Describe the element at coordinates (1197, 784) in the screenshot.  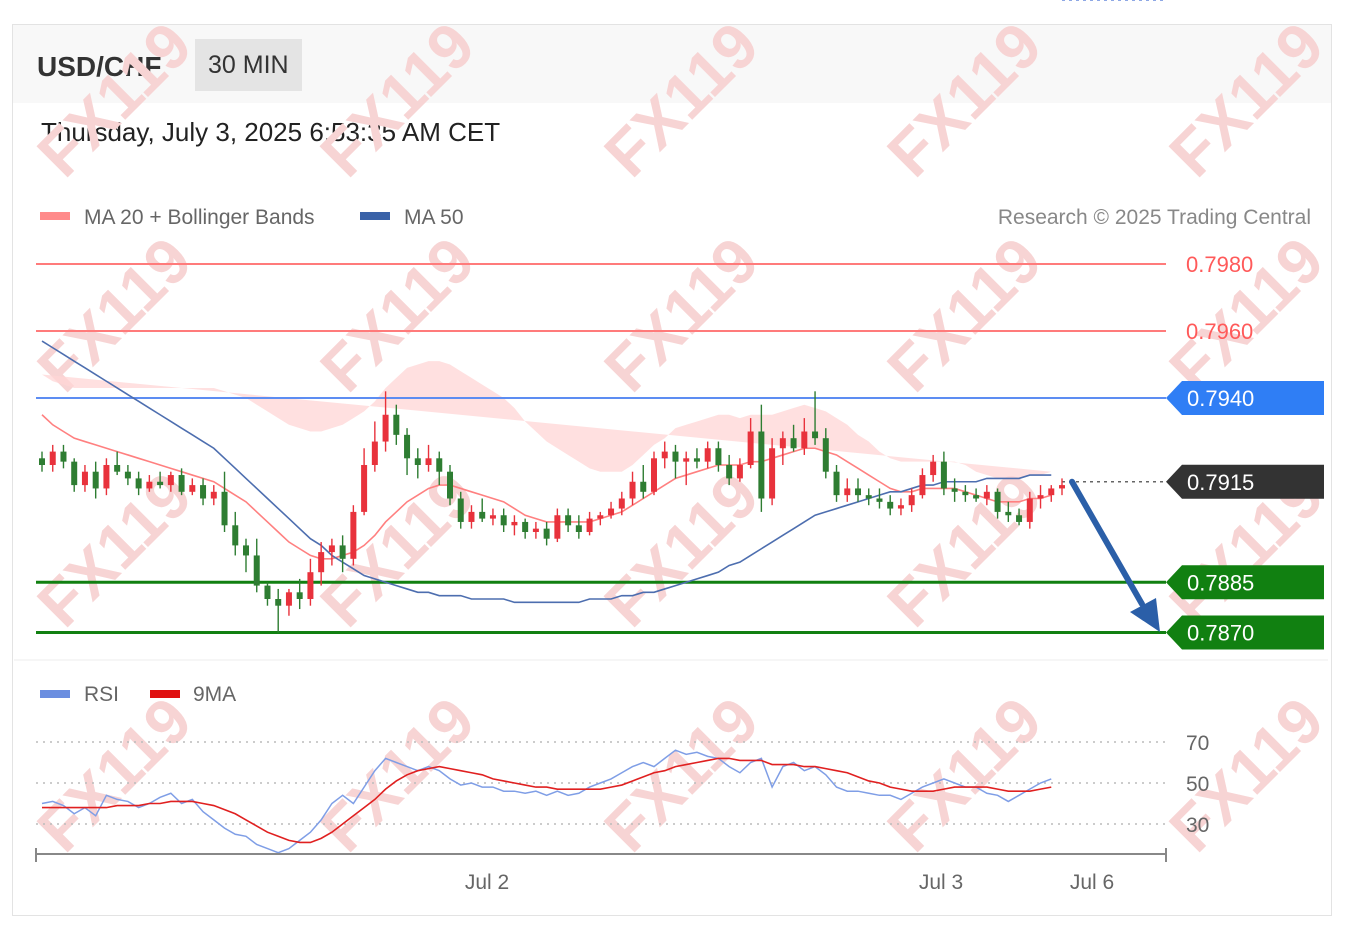
I see `rsi-tick-label: 50` at that location.